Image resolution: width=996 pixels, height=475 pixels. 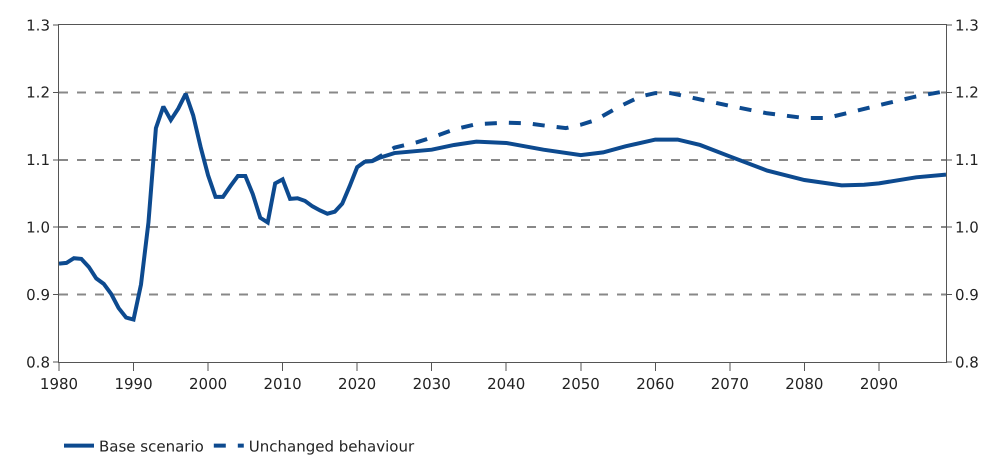 I want to click on x-tick-label: 2030, so click(x=431, y=384).